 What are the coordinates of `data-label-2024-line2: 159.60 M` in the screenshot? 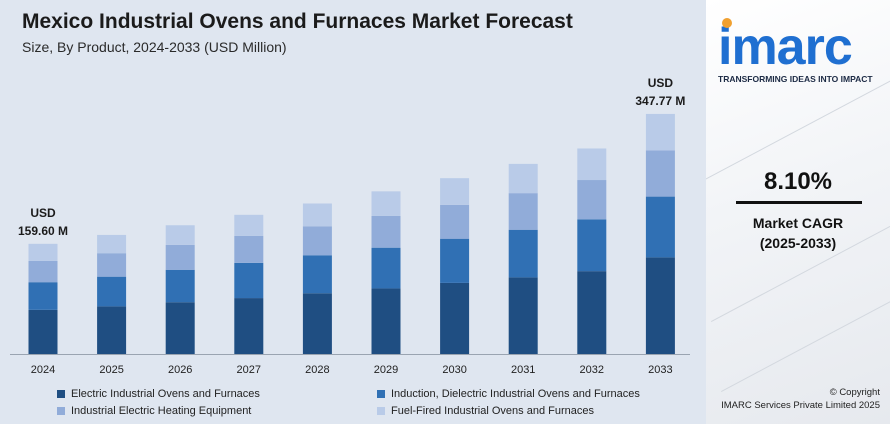 It's located at (43, 231).